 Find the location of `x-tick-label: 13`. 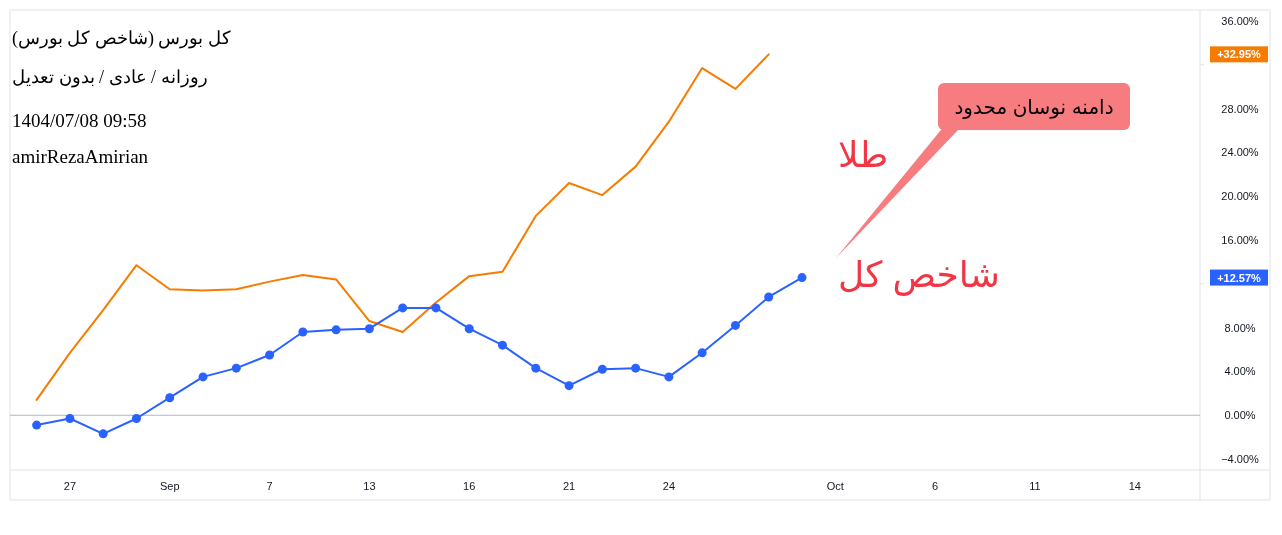

x-tick-label: 13 is located at coordinates (369, 486).